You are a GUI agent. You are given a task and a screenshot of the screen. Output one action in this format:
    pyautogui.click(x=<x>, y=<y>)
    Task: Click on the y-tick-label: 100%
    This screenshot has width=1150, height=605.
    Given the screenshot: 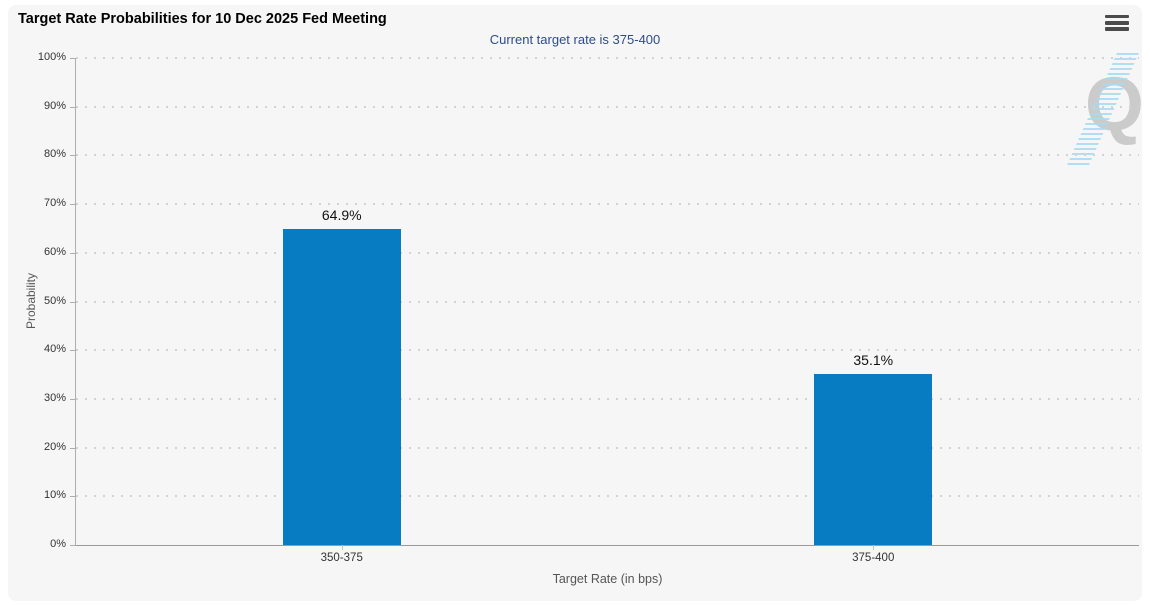 What is the action you would take?
    pyautogui.click(x=51, y=57)
    